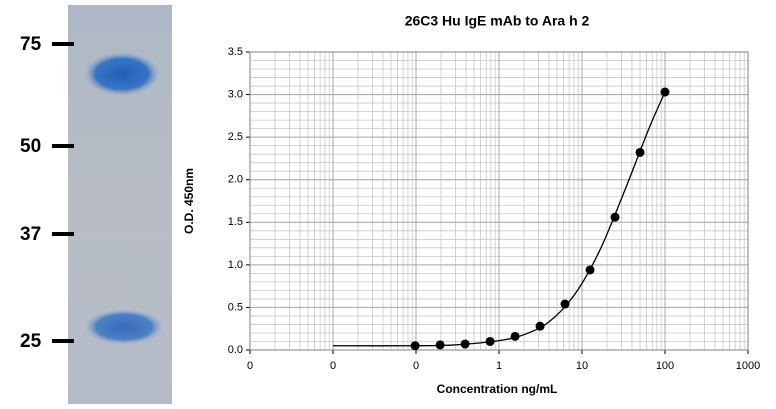 The width and height of the screenshot is (776, 409). I want to click on marker-label: 50, so click(30, 146).